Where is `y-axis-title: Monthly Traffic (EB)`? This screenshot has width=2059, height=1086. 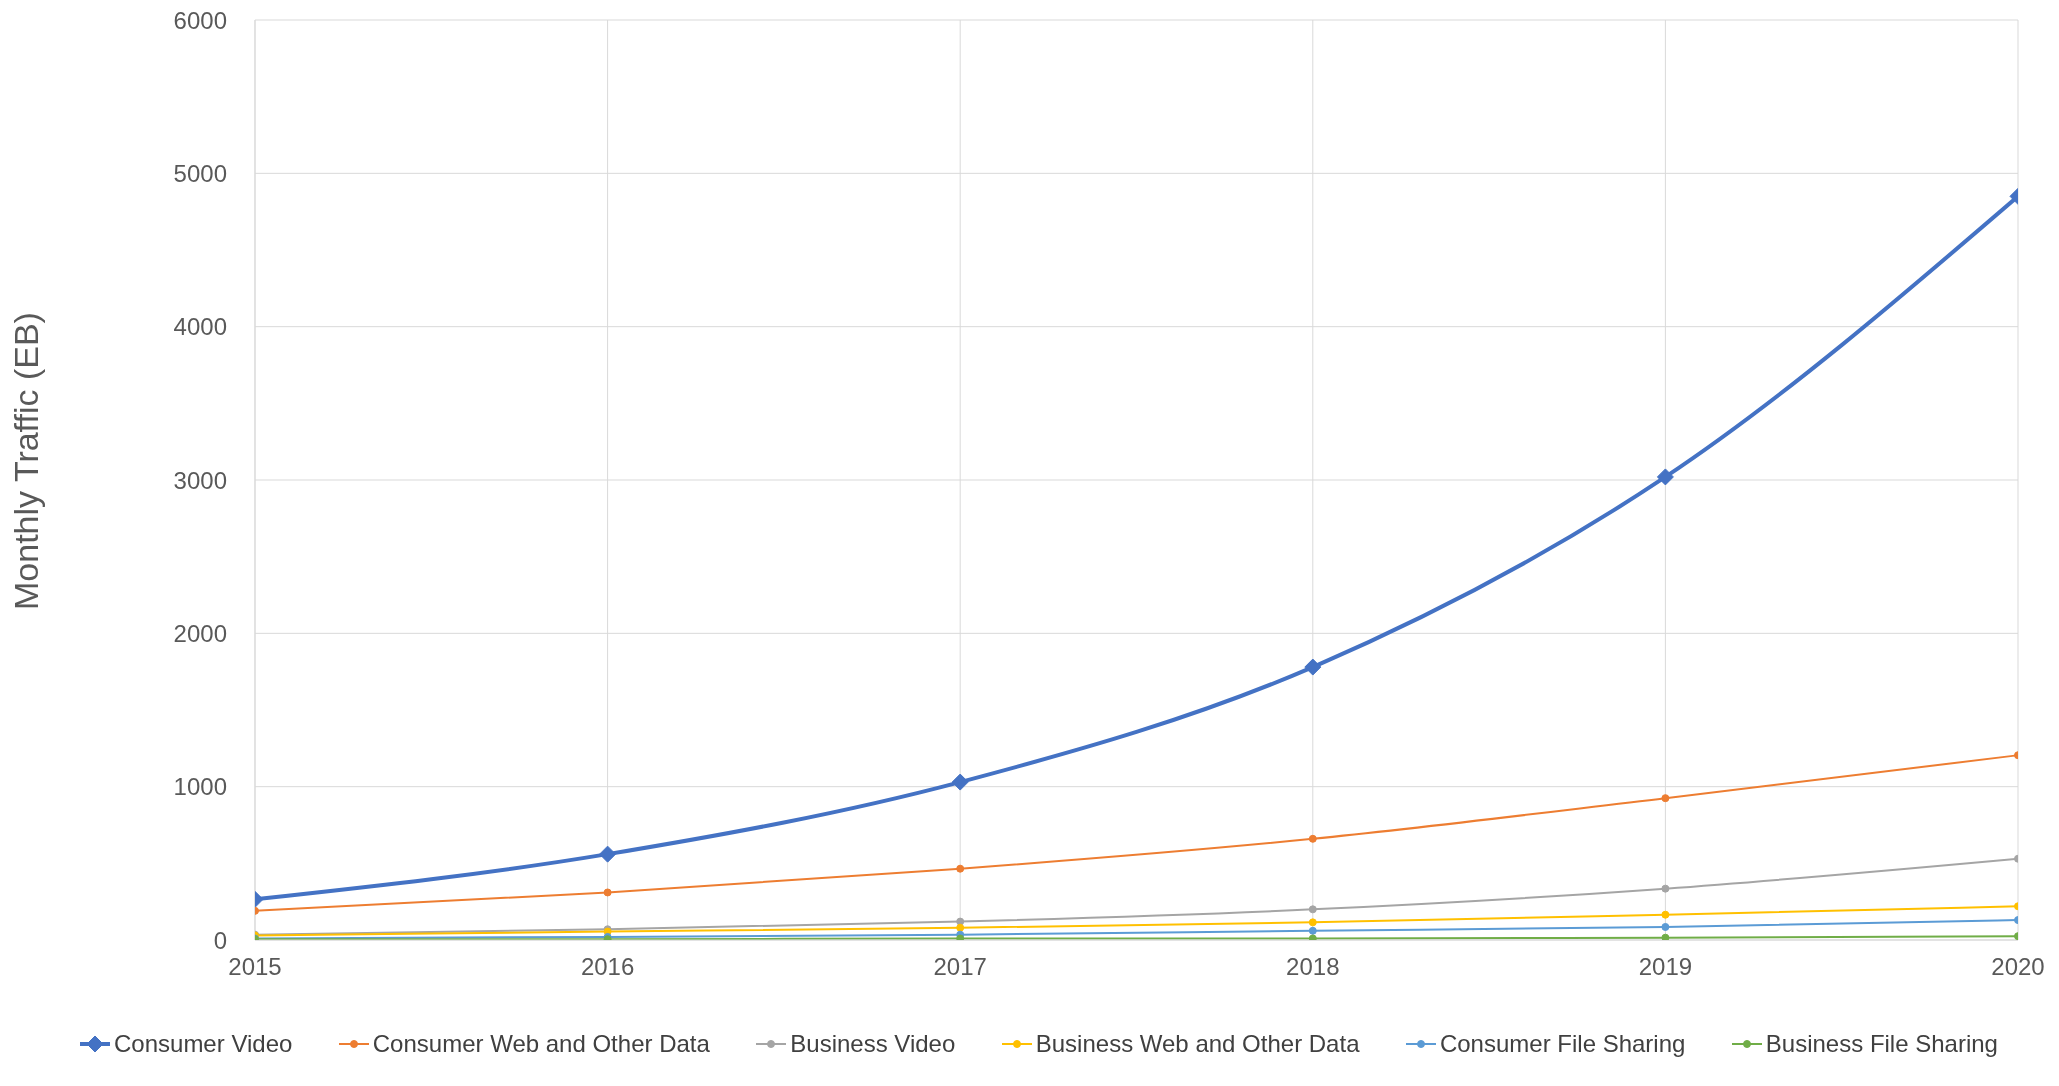
y-axis-title: Monthly Traffic (EB) is located at coordinates (26, 461).